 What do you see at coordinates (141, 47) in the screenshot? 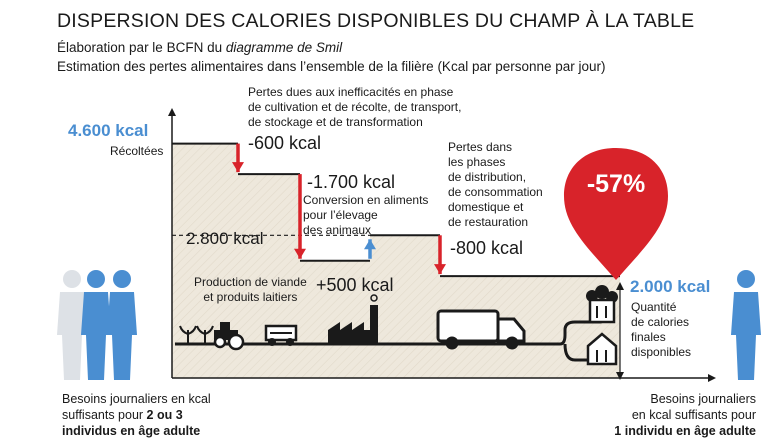
I see `subtitle-plain: Élaboration par le BCFN du` at bounding box center [141, 47].